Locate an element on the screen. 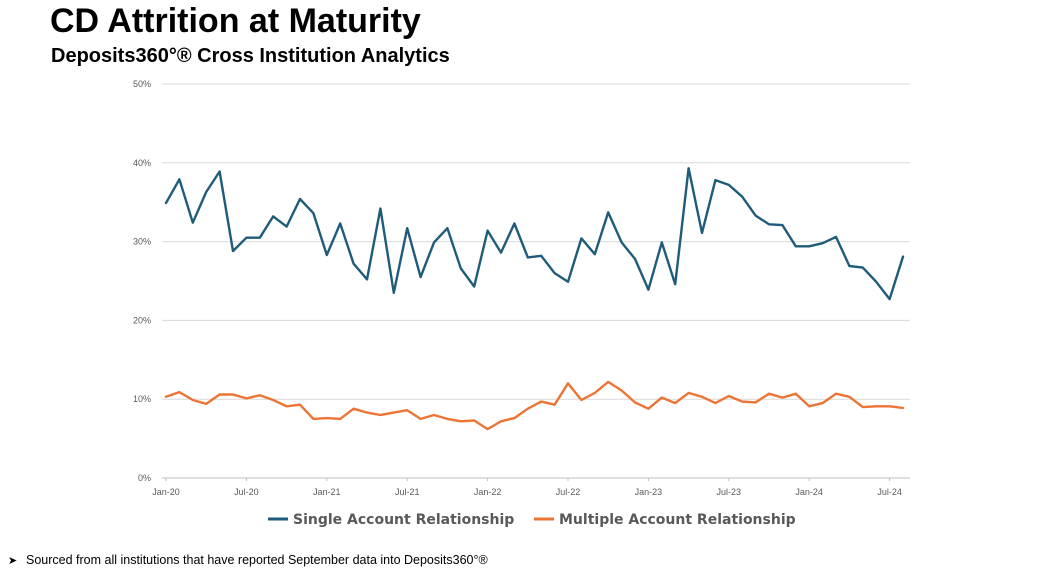 This screenshot has height=569, width=1041. y-tick-label: 20% is located at coordinates (142, 320).